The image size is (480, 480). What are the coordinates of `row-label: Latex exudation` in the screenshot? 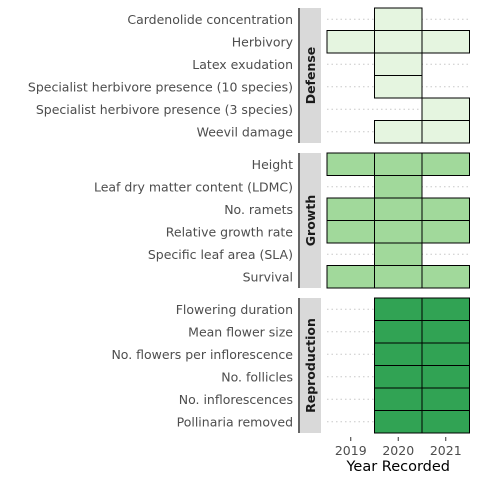 It's located at (242, 64).